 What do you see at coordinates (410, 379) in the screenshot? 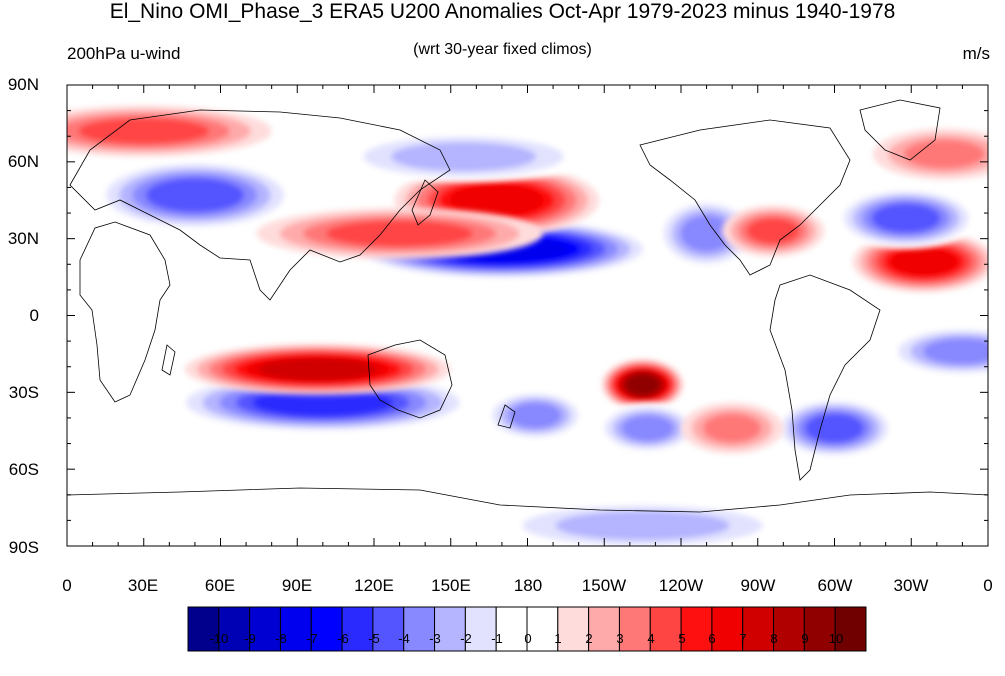
I see `coastline-australia` at bounding box center [410, 379].